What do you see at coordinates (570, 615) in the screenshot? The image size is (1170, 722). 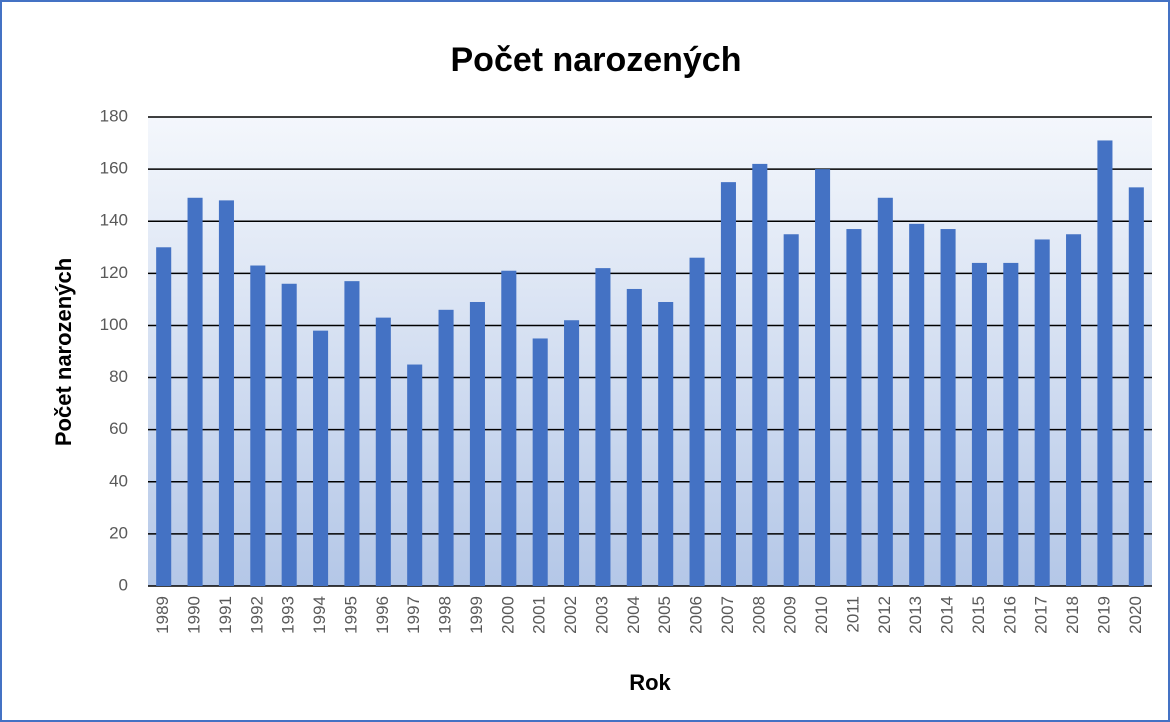 I see `x-tick-label: 2002` at bounding box center [570, 615].